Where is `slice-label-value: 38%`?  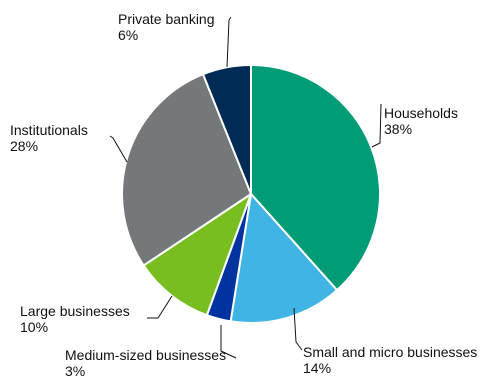
slice-label-value: 38% is located at coordinates (398, 129).